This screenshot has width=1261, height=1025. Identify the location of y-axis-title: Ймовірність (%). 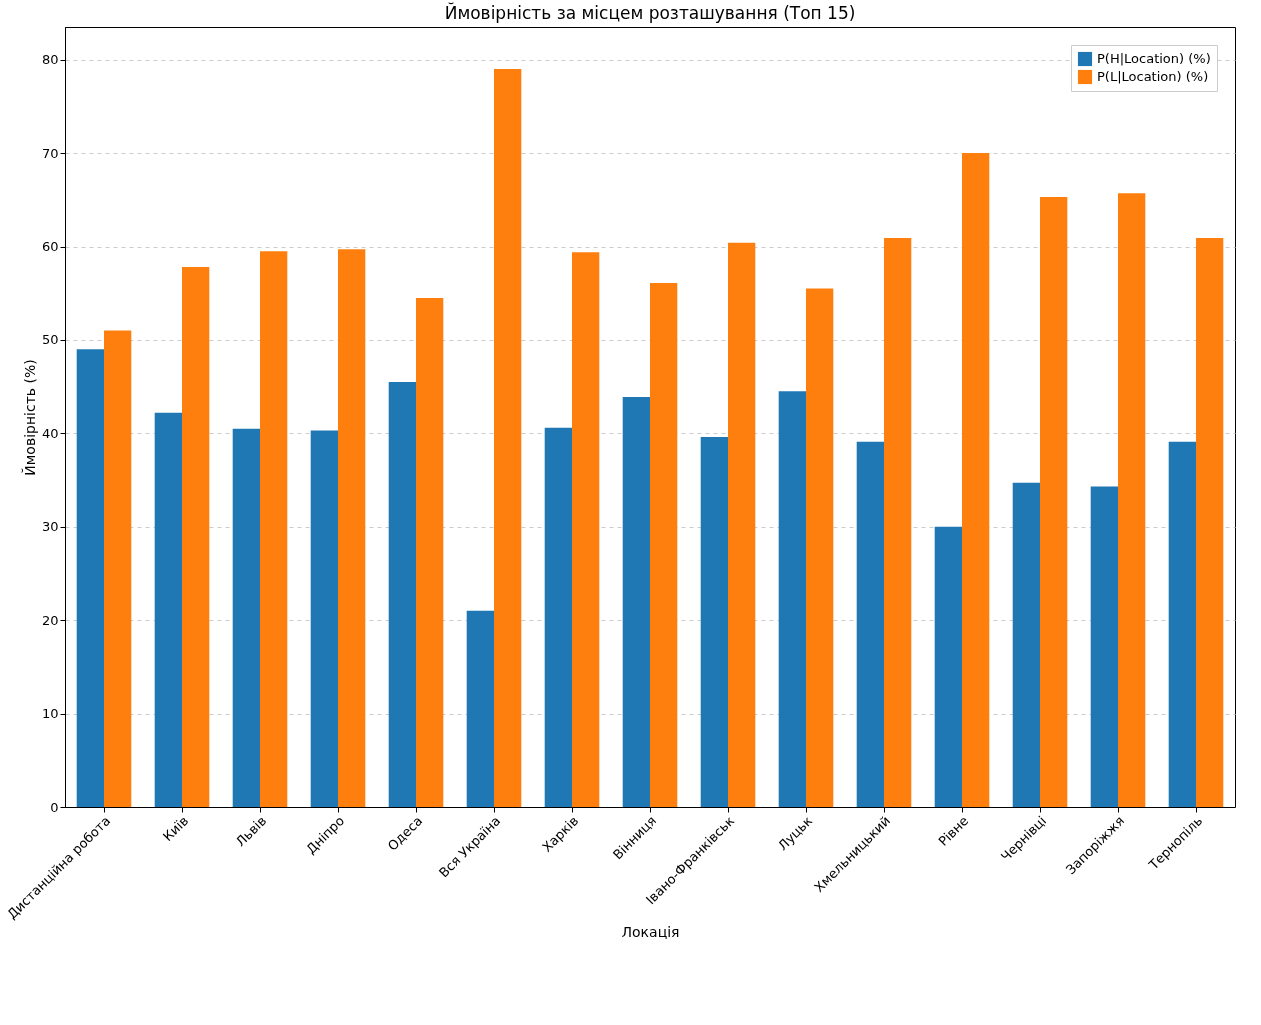
(29, 417).